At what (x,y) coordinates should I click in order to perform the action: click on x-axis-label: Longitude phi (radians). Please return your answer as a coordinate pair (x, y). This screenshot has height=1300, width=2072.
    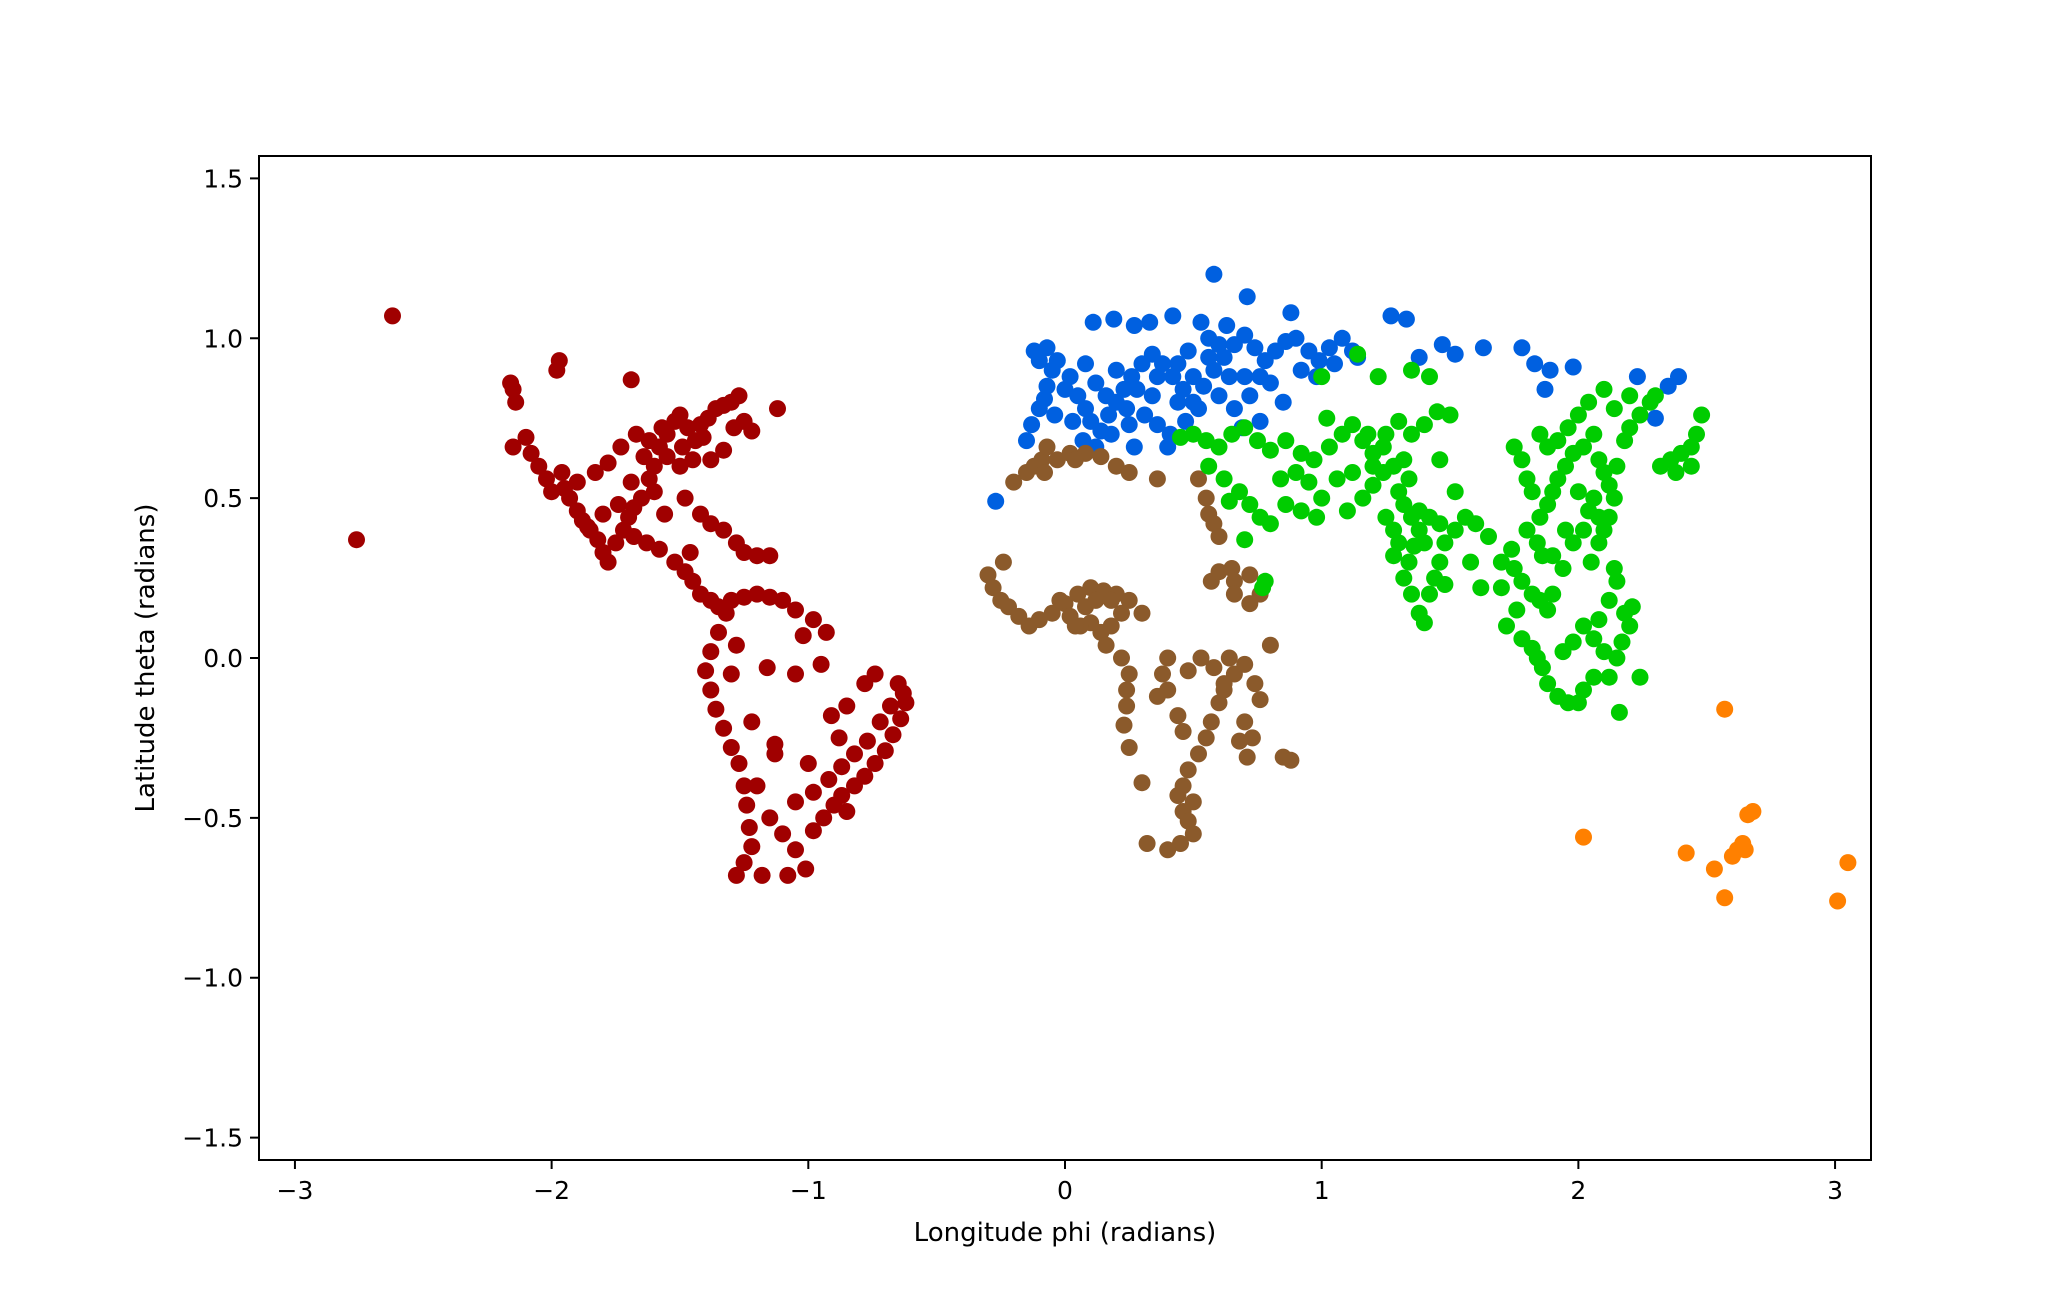
    Looking at the image, I should click on (1065, 1233).